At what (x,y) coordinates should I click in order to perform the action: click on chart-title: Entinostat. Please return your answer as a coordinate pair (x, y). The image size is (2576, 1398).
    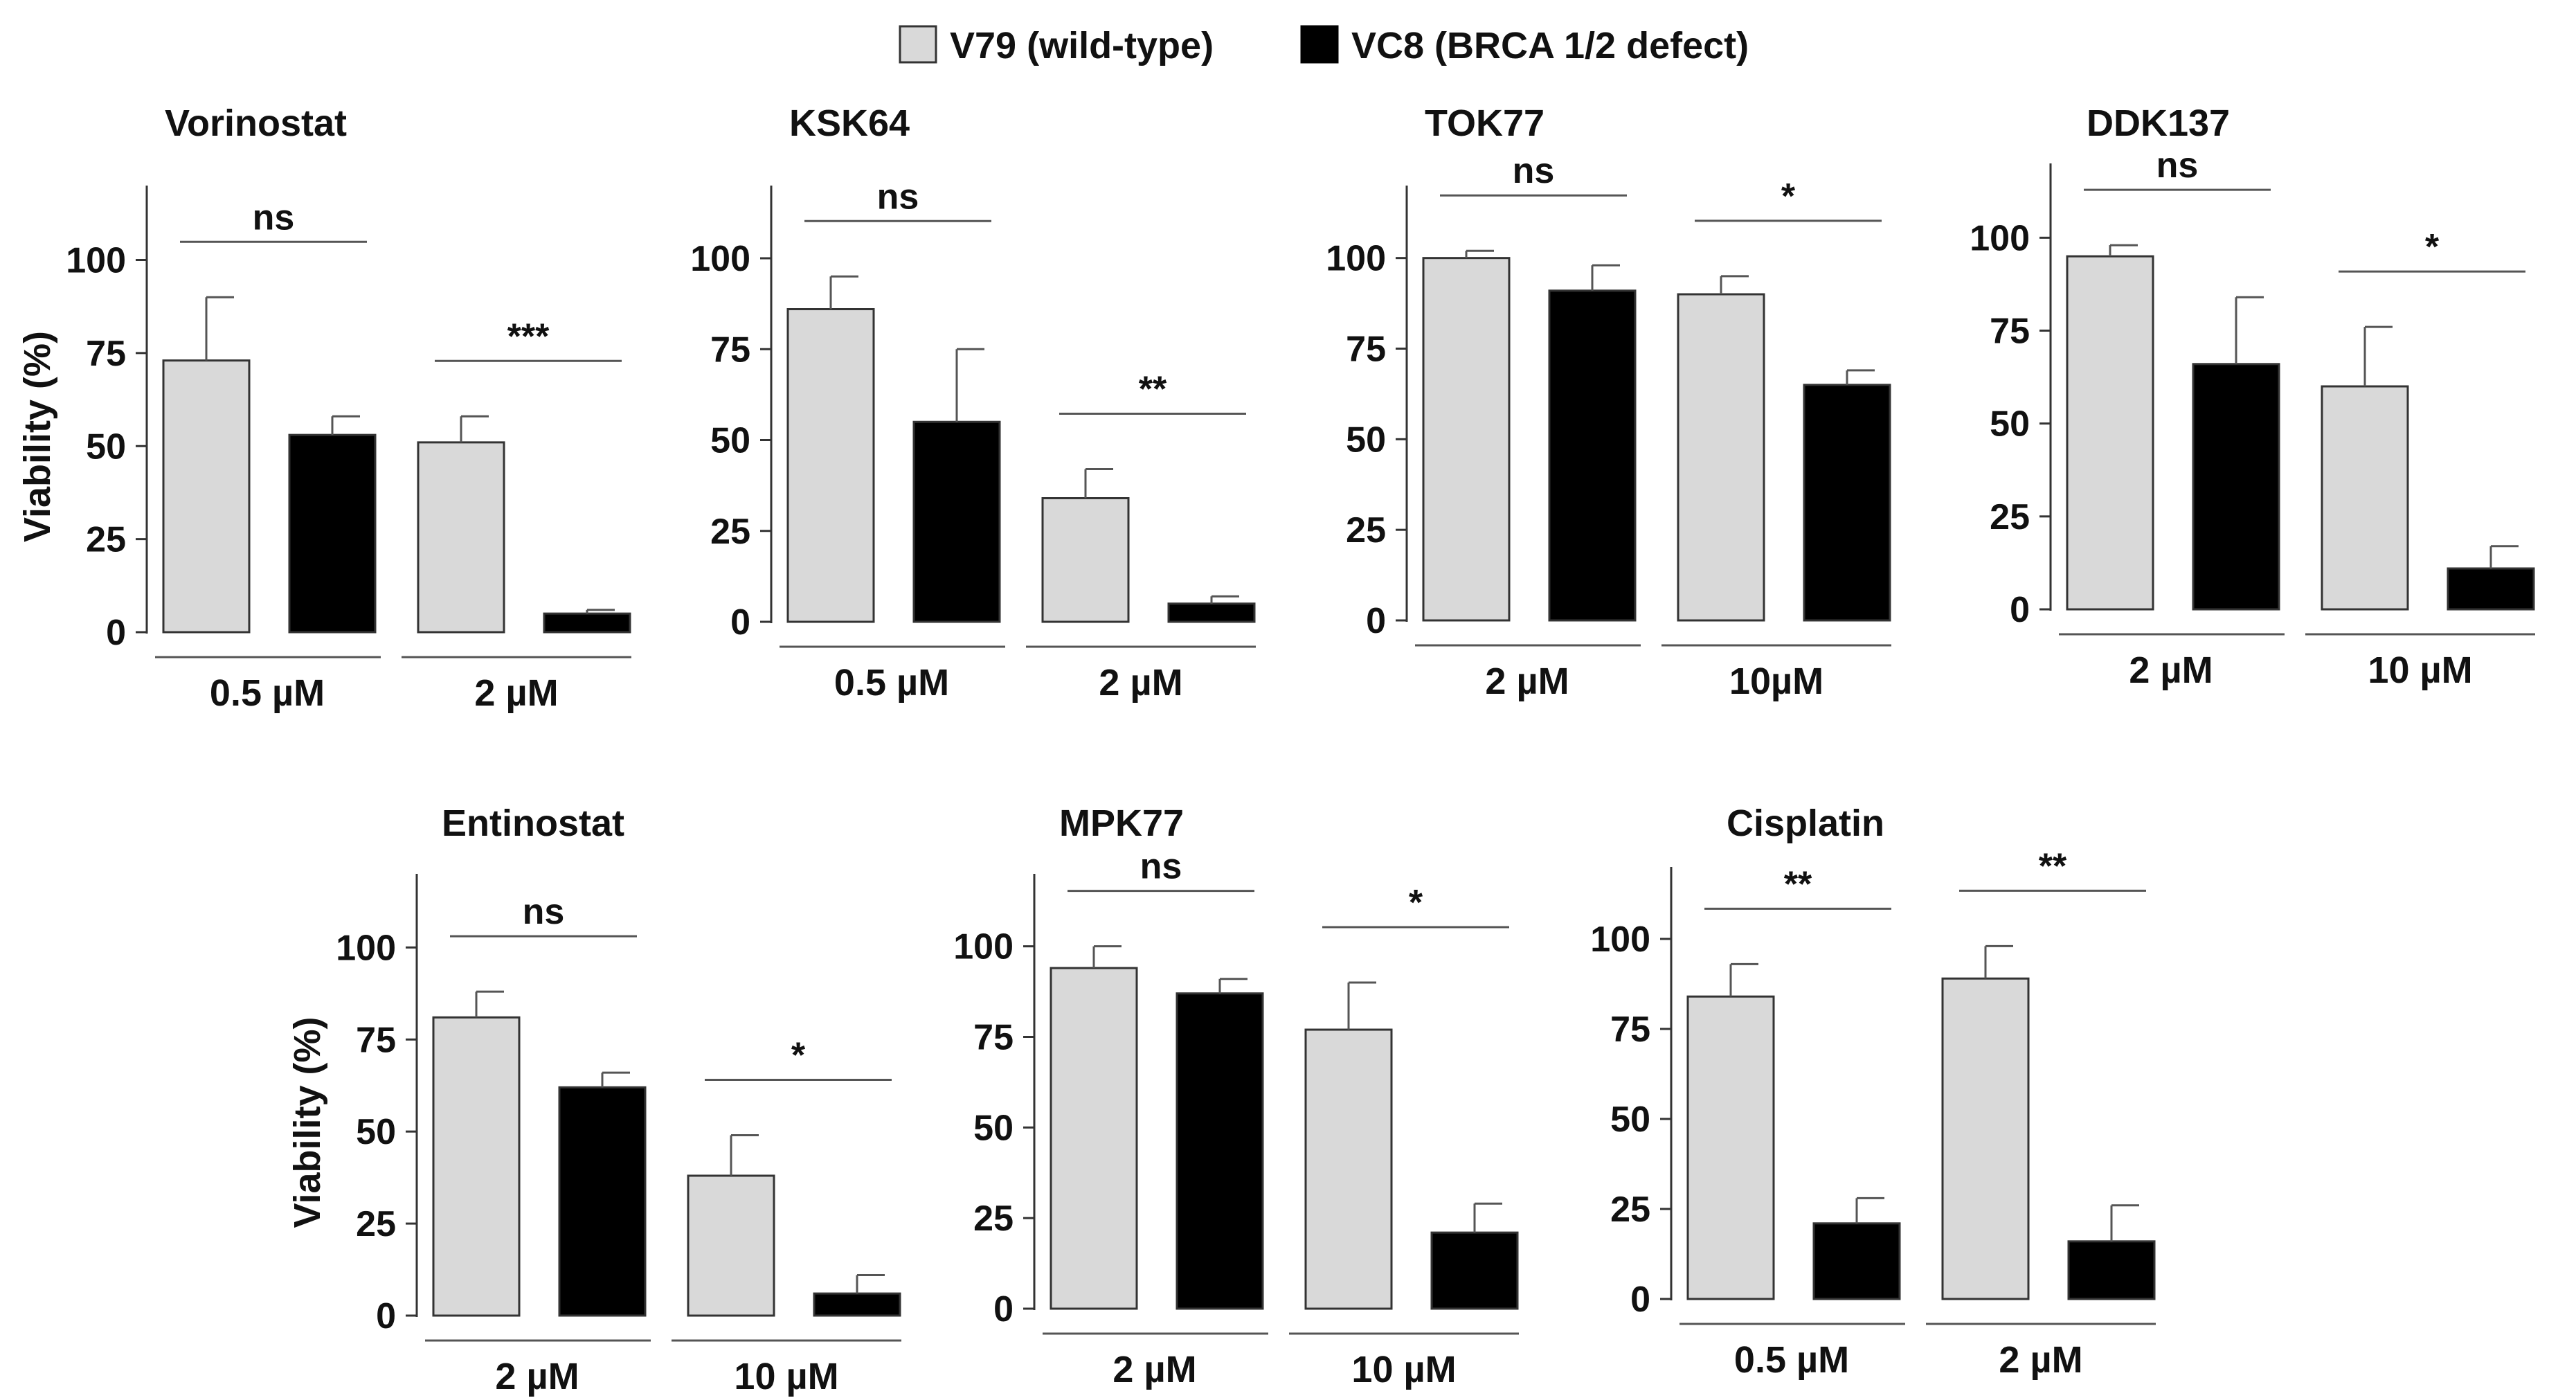
    Looking at the image, I should click on (533, 823).